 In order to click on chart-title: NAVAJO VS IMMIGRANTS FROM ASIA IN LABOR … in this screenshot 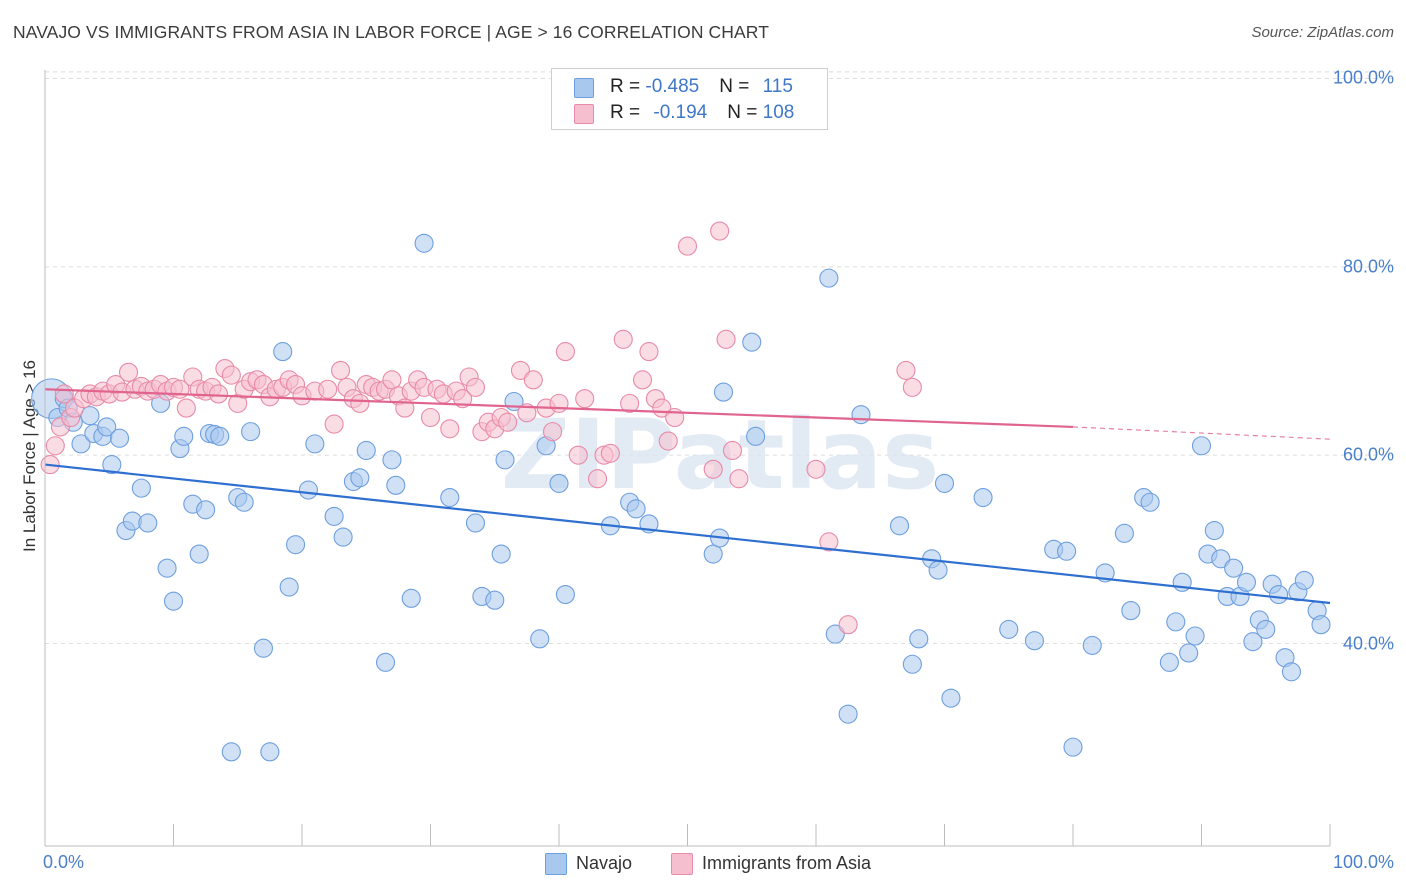, I will do `click(391, 32)`.